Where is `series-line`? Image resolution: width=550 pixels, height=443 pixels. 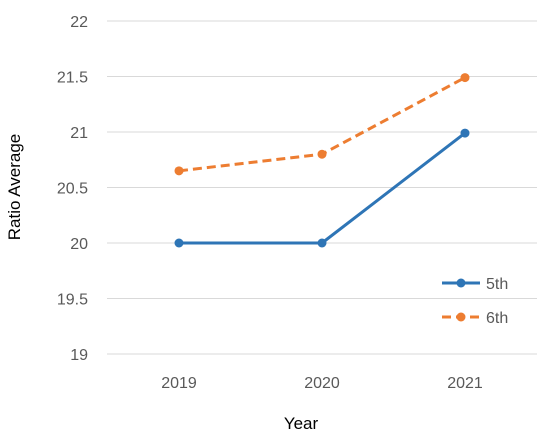 series-line is located at coordinates (322, 188).